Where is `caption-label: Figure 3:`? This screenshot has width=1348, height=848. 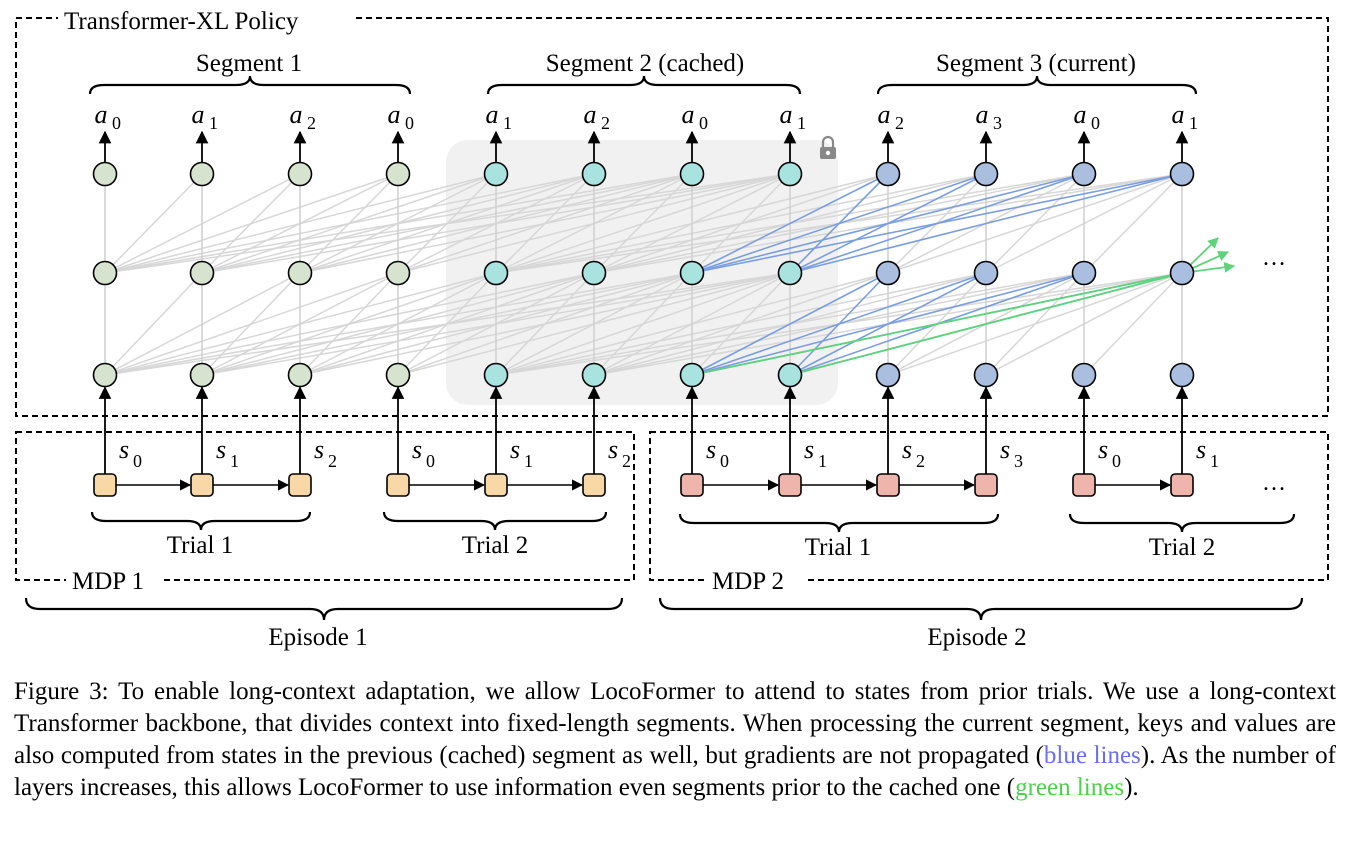
caption-label: Figure 3: is located at coordinates (61, 691).